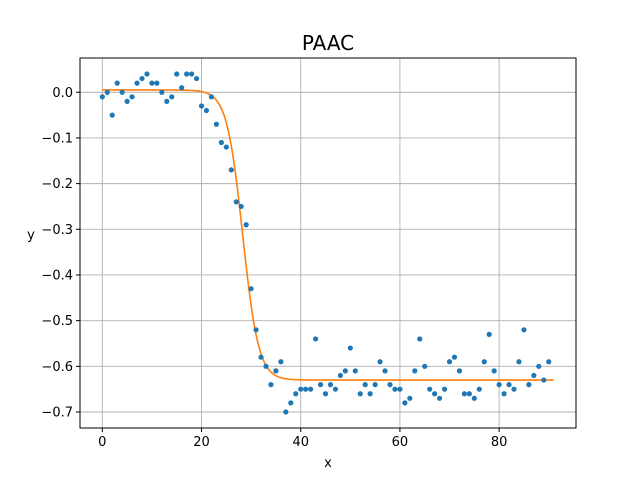  I want to click on x-tick-label: 60, so click(400, 442).